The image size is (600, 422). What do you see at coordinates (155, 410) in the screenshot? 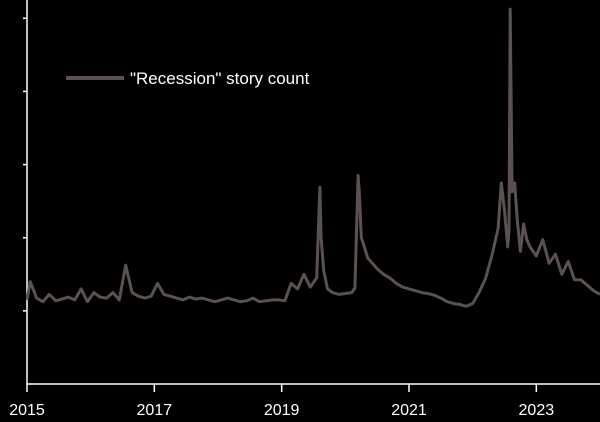
I see `x-tick-label-2017: 2017` at bounding box center [155, 410].